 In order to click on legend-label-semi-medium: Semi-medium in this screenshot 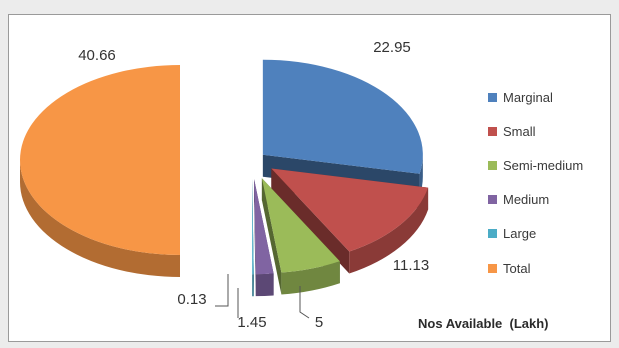, I will do `click(543, 165)`.